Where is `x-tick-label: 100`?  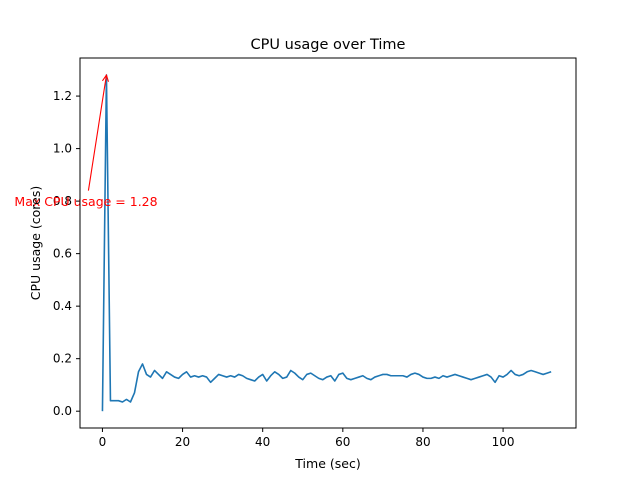 x-tick-label: 100 is located at coordinates (503, 442).